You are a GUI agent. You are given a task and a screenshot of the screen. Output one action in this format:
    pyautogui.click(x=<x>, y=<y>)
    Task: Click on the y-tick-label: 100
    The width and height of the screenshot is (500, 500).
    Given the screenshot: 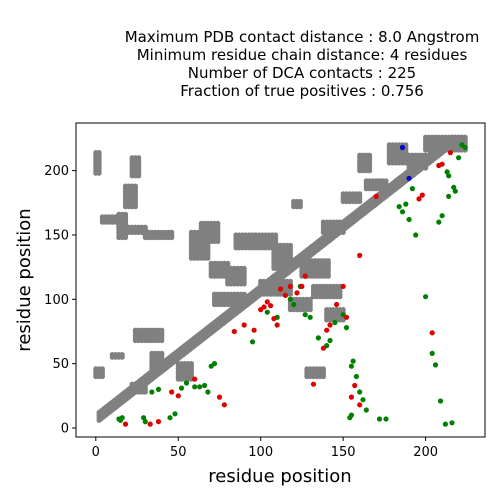 What is the action you would take?
    pyautogui.click(x=56, y=300)
    